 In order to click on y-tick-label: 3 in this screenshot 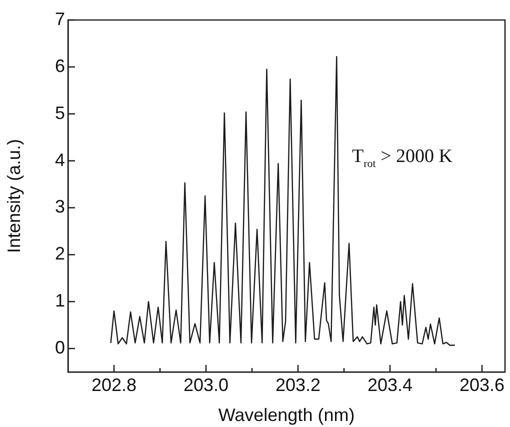, I will do `click(59, 206)`.